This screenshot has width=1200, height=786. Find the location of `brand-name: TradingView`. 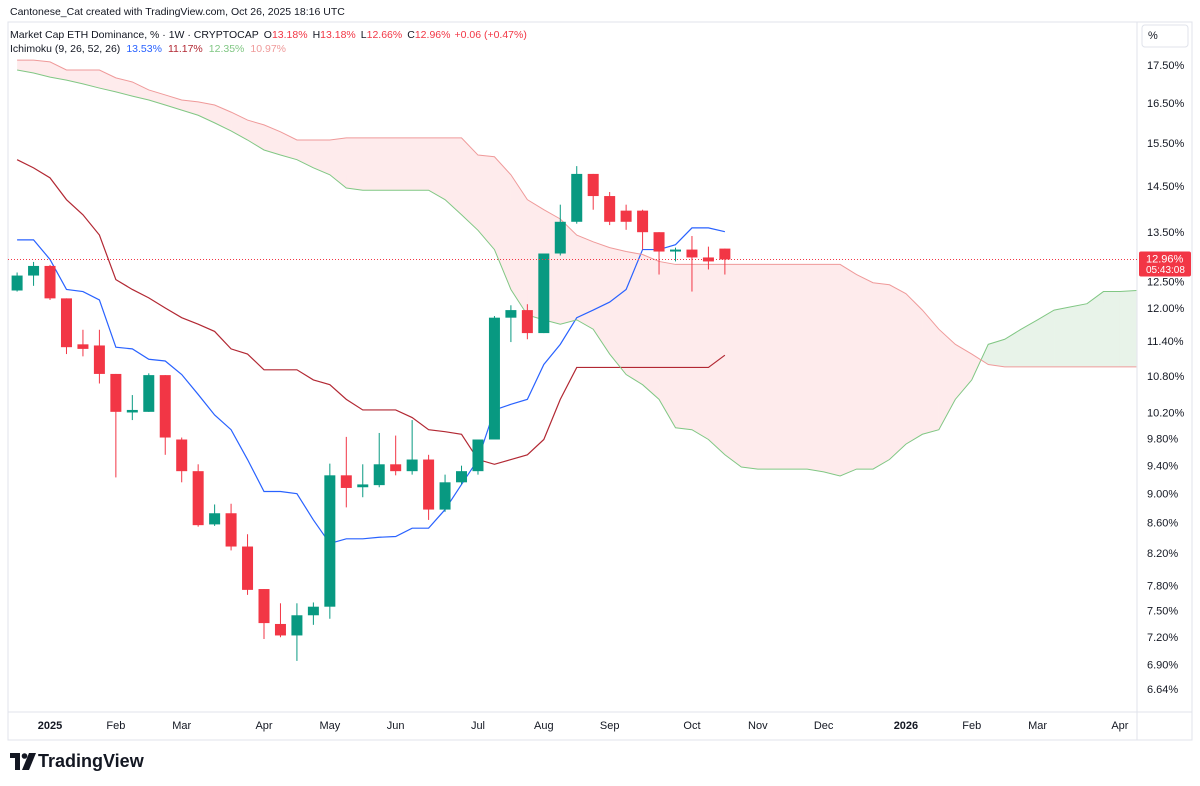

brand-name: TradingView is located at coordinates (91, 761).